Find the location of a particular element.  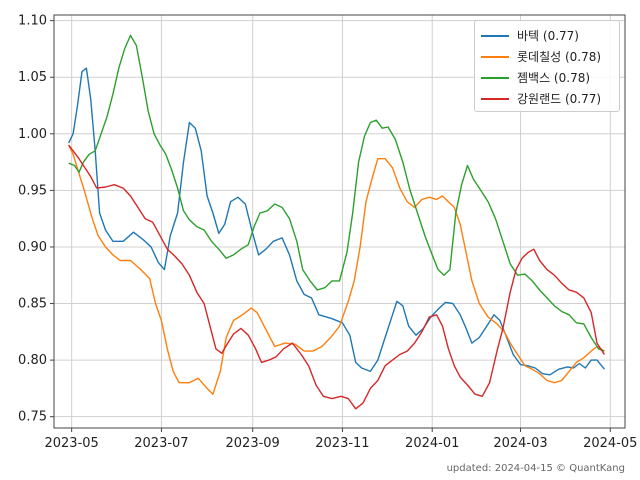

legend-item-series-2: 롯데칠성 (0.78) is located at coordinates (547, 56).